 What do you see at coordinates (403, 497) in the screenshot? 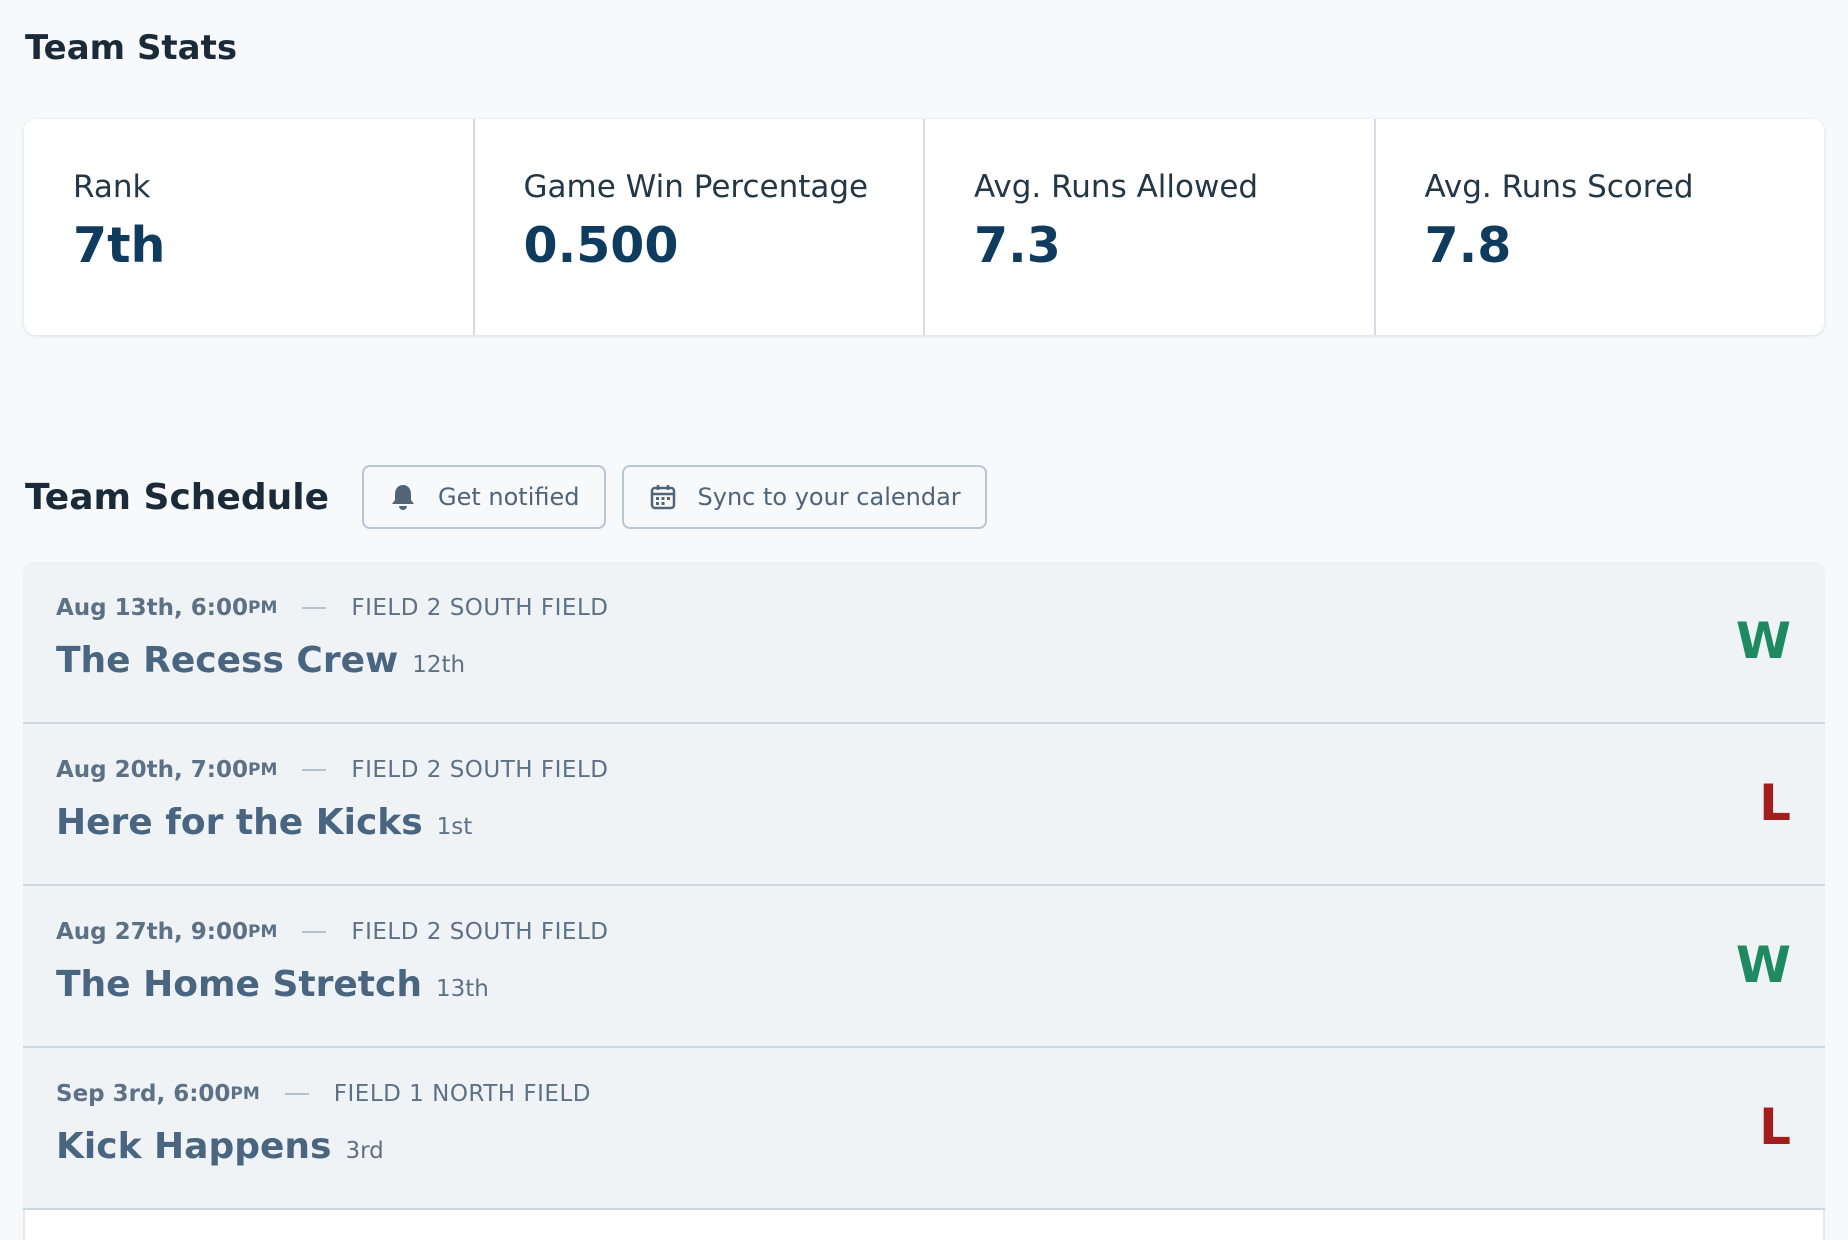
I see `bell-icon` at bounding box center [403, 497].